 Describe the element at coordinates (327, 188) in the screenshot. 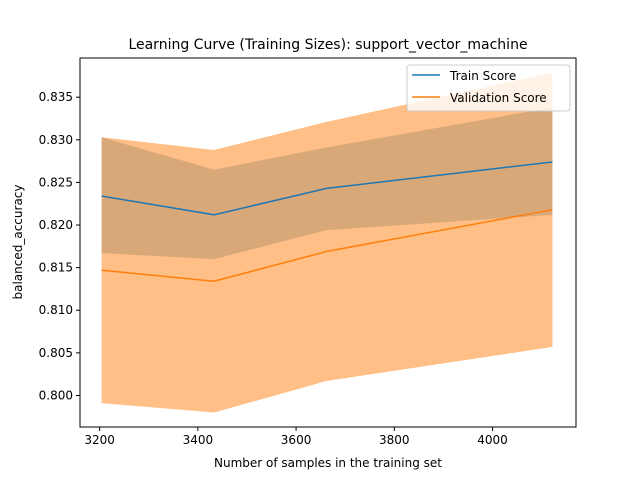

I see `series-line-train` at that location.